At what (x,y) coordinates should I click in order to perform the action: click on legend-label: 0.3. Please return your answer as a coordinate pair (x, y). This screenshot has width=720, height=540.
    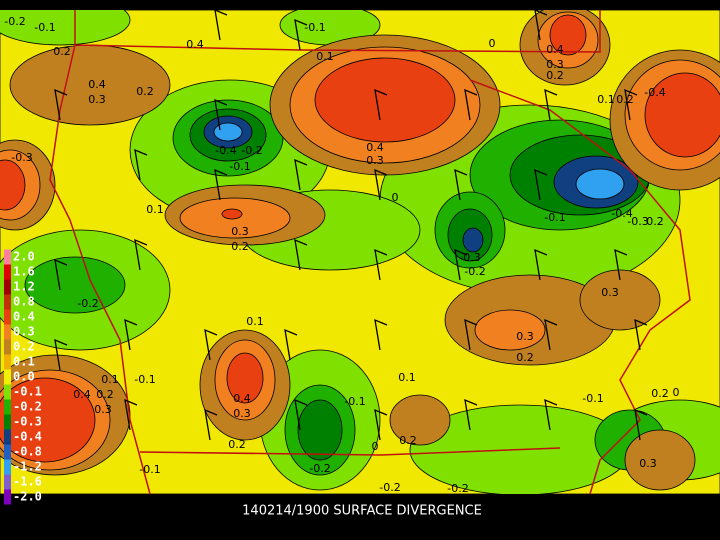
    Looking at the image, I should click on (24, 332).